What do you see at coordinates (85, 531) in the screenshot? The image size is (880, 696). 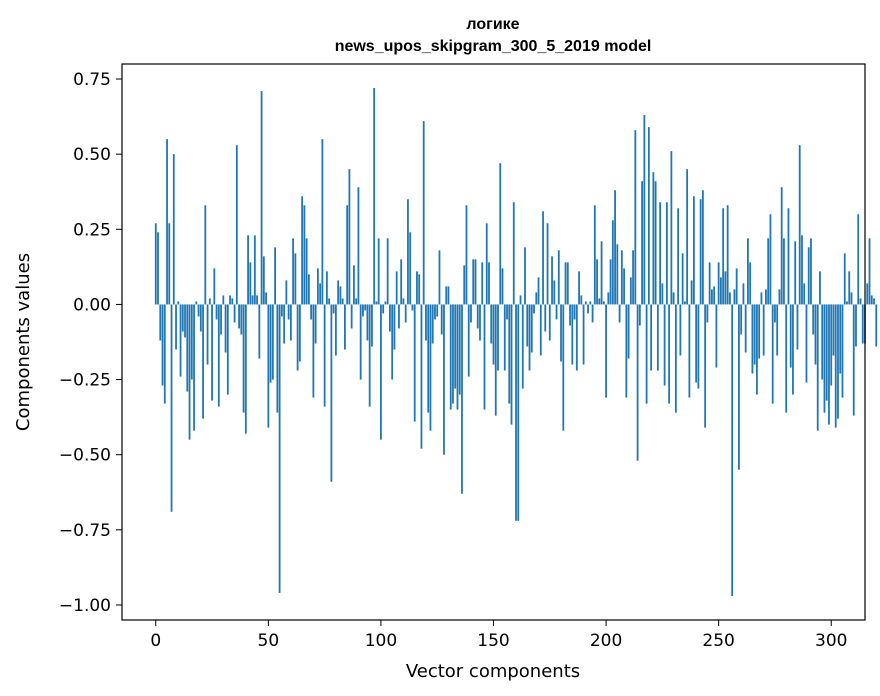 I see `y-tick-label: −0.75` at bounding box center [85, 531].